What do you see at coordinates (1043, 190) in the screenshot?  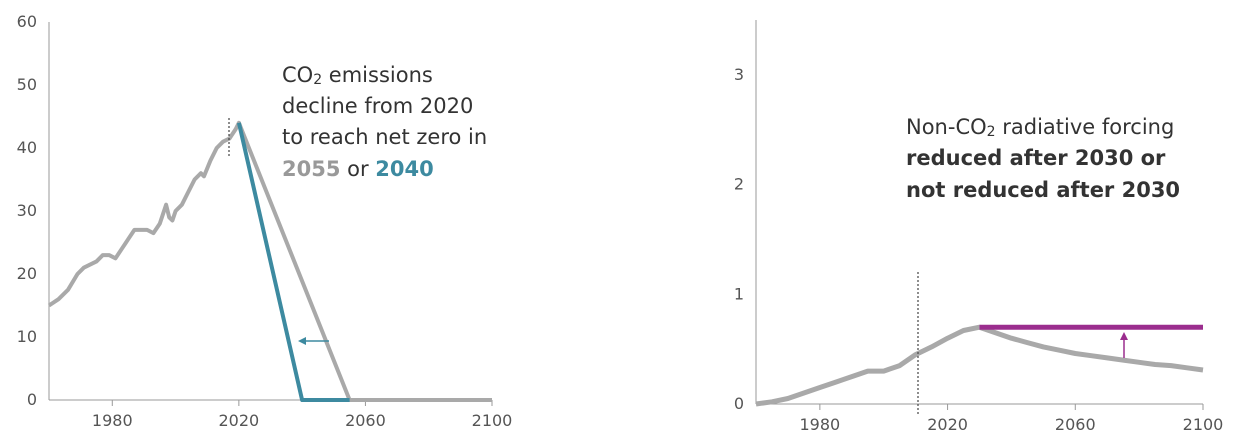 I see `right-annotation-line3: not reduced after 2030` at bounding box center [1043, 190].